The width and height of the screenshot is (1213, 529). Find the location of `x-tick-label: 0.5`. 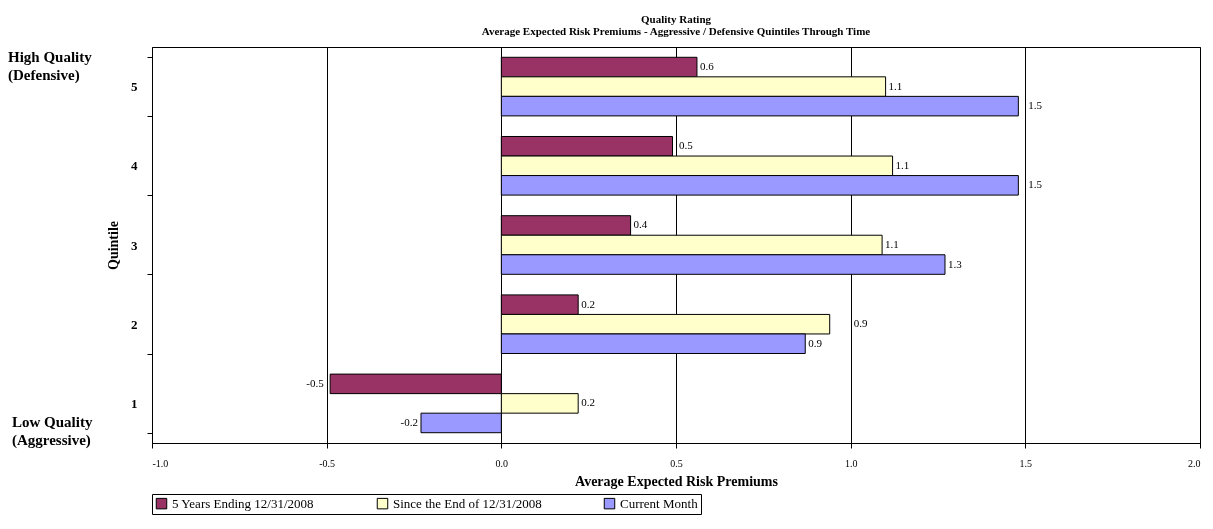

x-tick-label: 0.5 is located at coordinates (676, 463).